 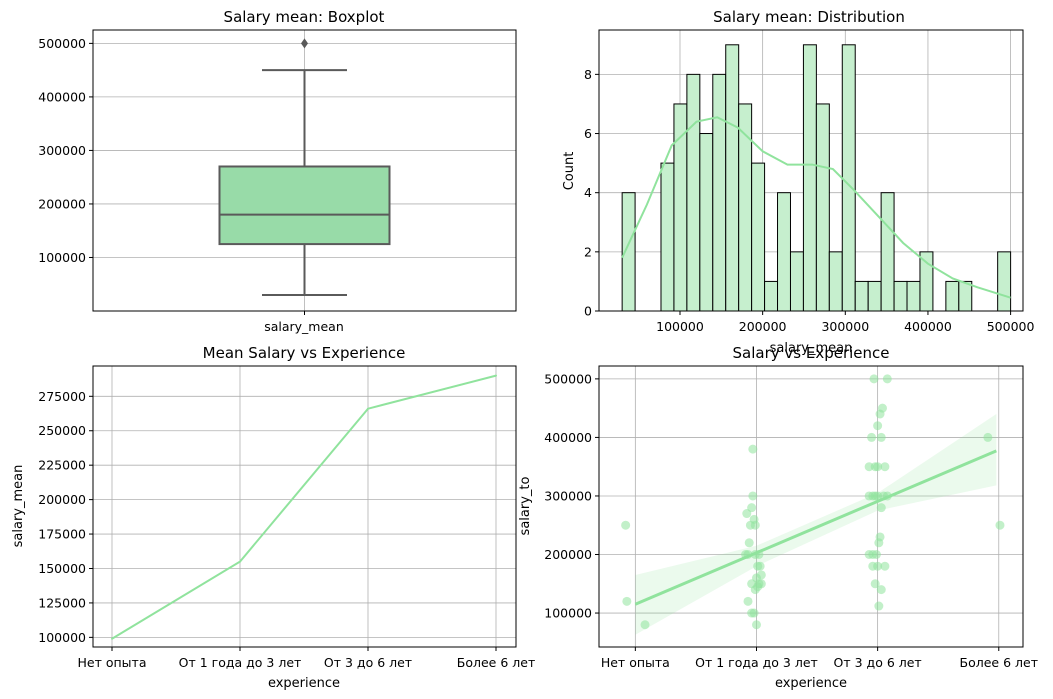 I want to click on x-tick-label: 300000, so click(x=845, y=326).